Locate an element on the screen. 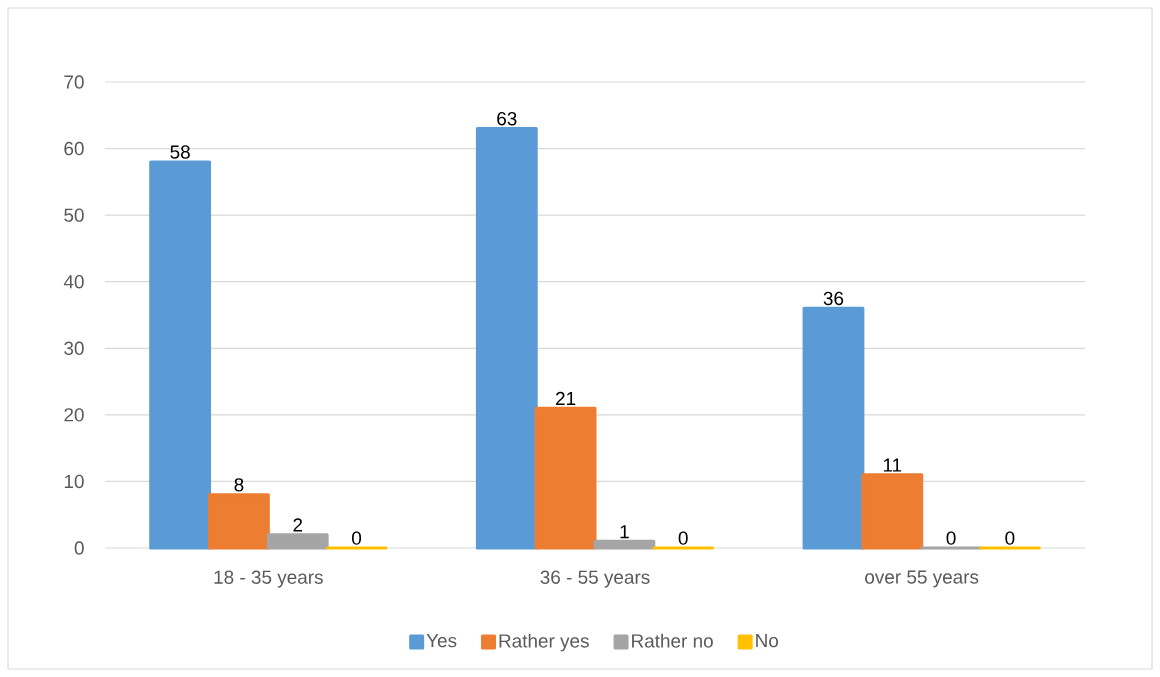 The image size is (1160, 677). y-tick-label: 40 is located at coordinates (73, 282).